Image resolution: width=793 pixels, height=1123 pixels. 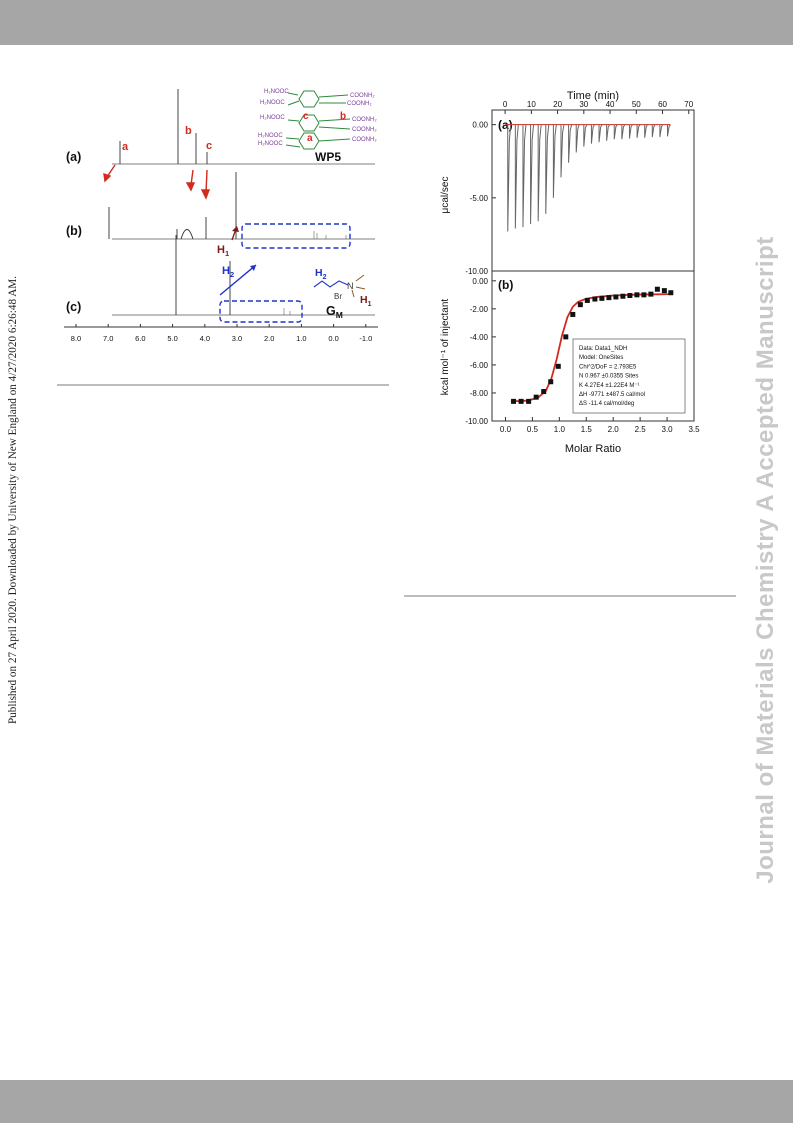 I want to click on itc-binding-isotherm, so click(x=592, y=345).